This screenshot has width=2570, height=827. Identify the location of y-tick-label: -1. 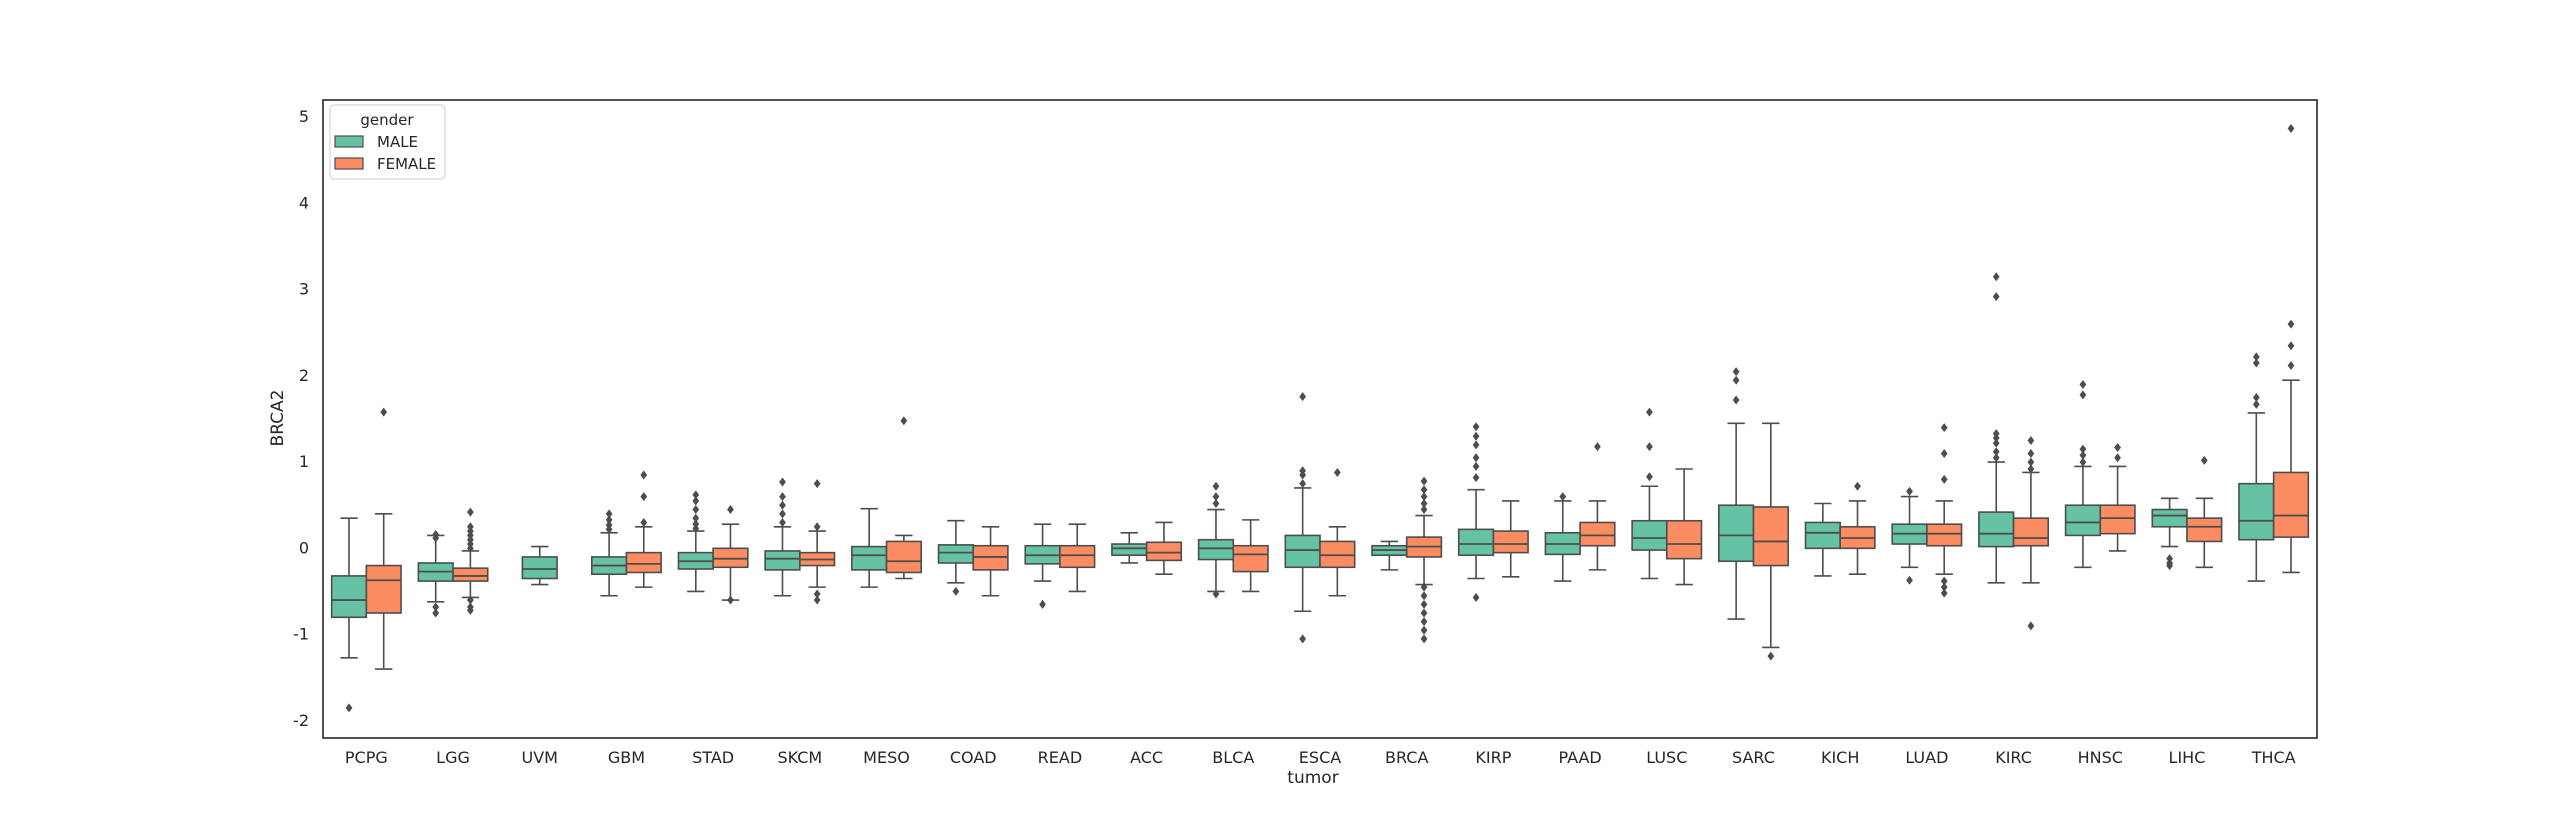
(301, 634).